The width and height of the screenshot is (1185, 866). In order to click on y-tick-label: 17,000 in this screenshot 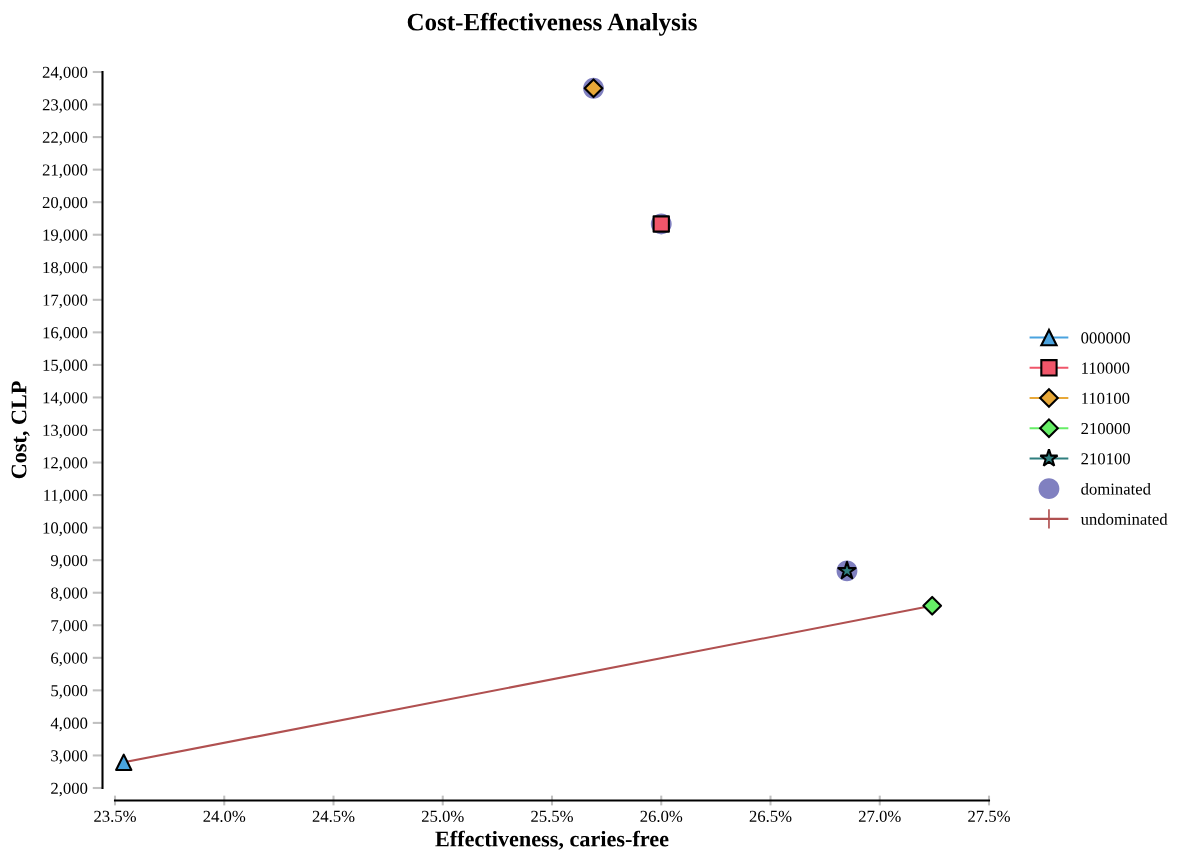, I will do `click(65, 301)`.